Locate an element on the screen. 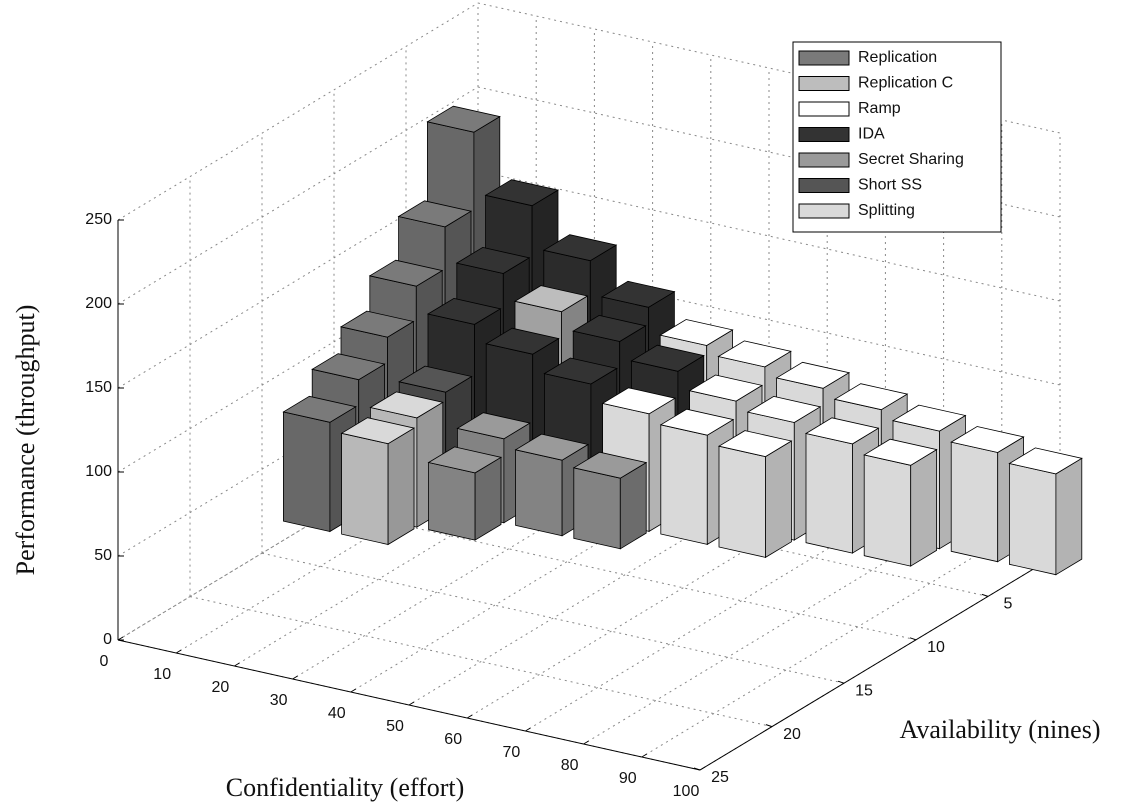  z-tick-label: 250 is located at coordinates (98, 219).